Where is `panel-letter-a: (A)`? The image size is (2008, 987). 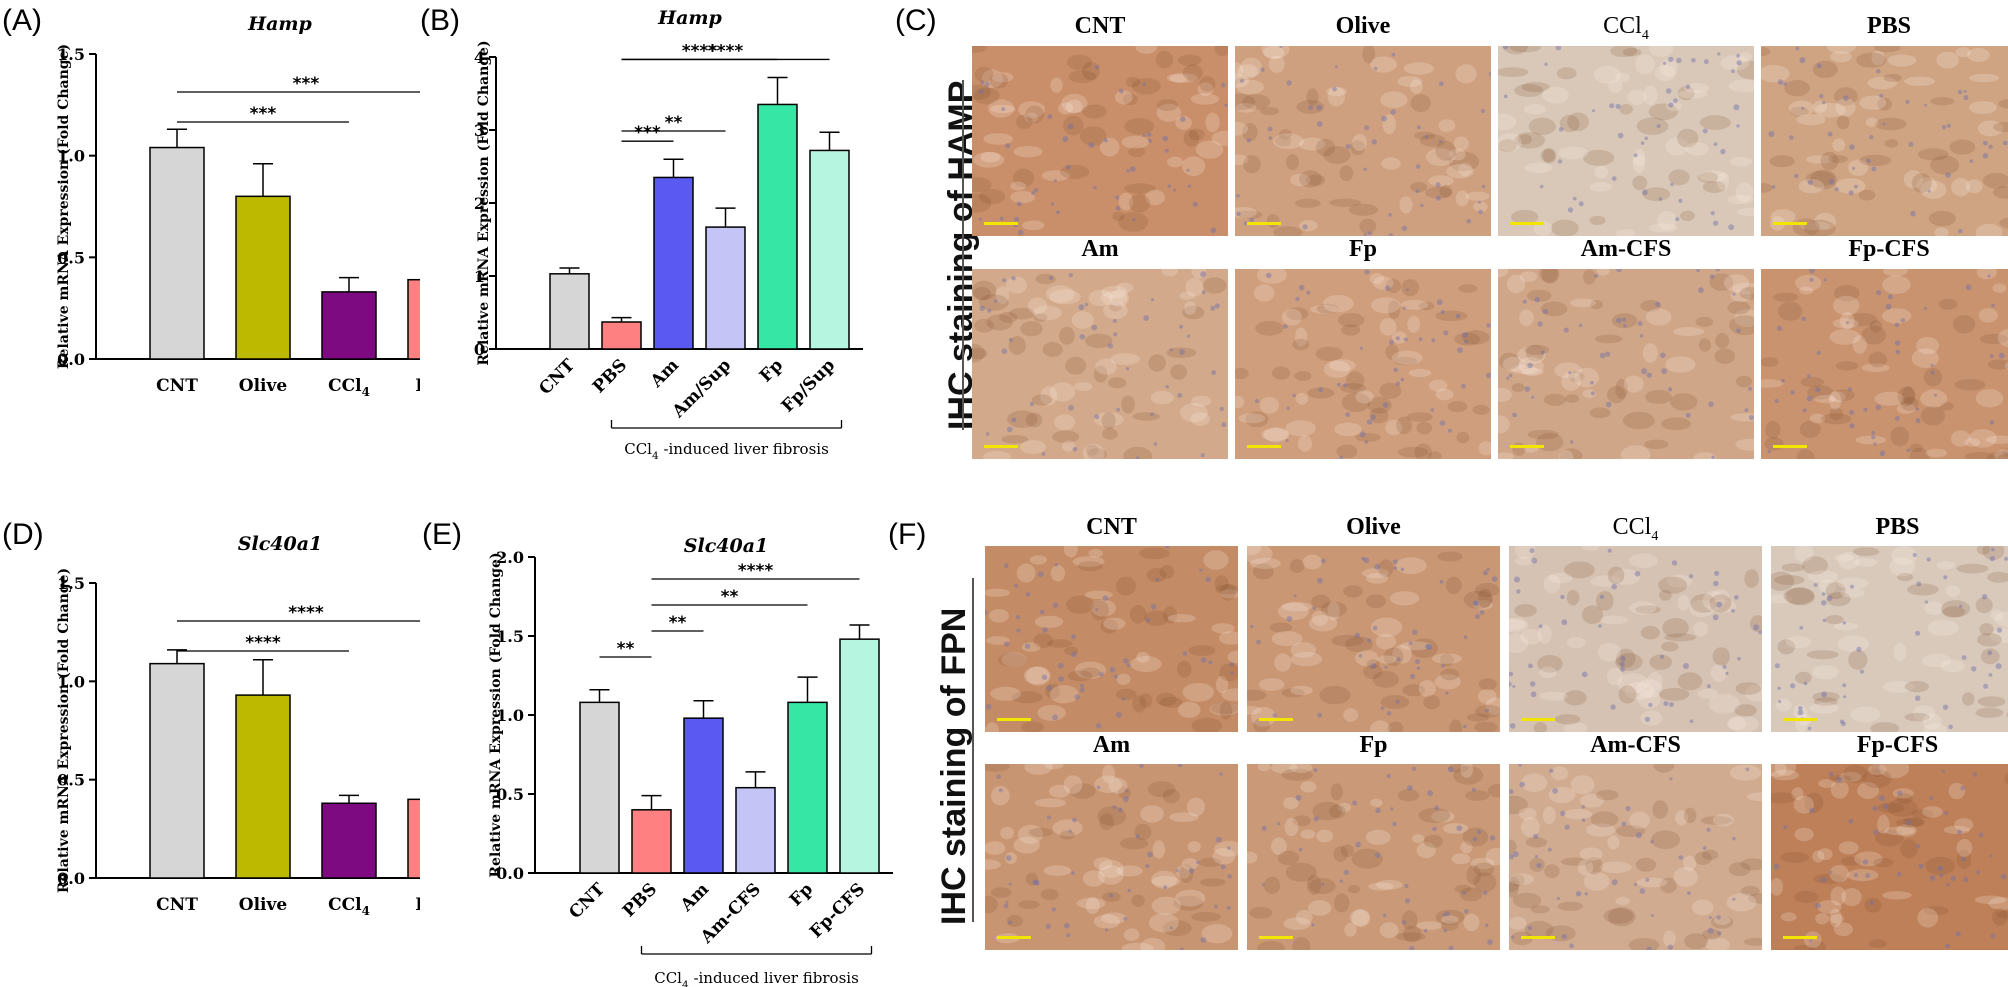 panel-letter-a: (A) is located at coordinates (22, 20).